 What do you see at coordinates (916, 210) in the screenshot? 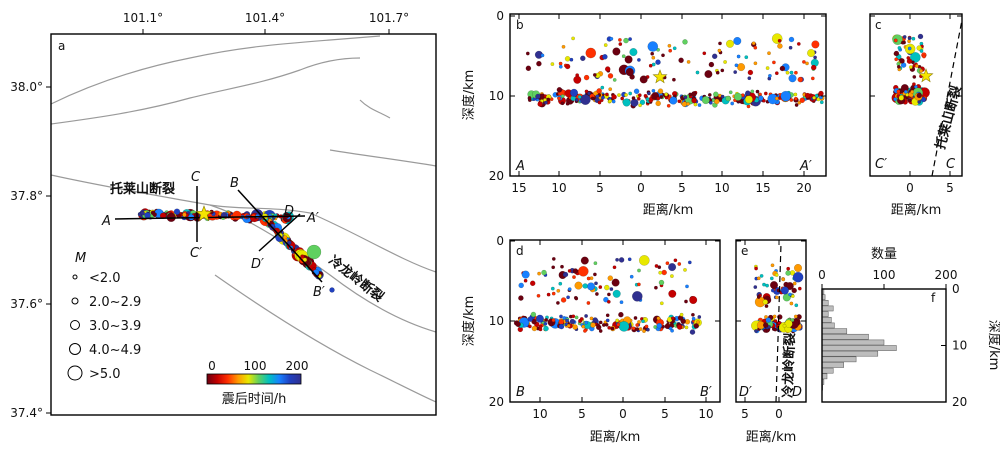
I see `x-axis-title: 距离/km` at bounding box center [916, 210].